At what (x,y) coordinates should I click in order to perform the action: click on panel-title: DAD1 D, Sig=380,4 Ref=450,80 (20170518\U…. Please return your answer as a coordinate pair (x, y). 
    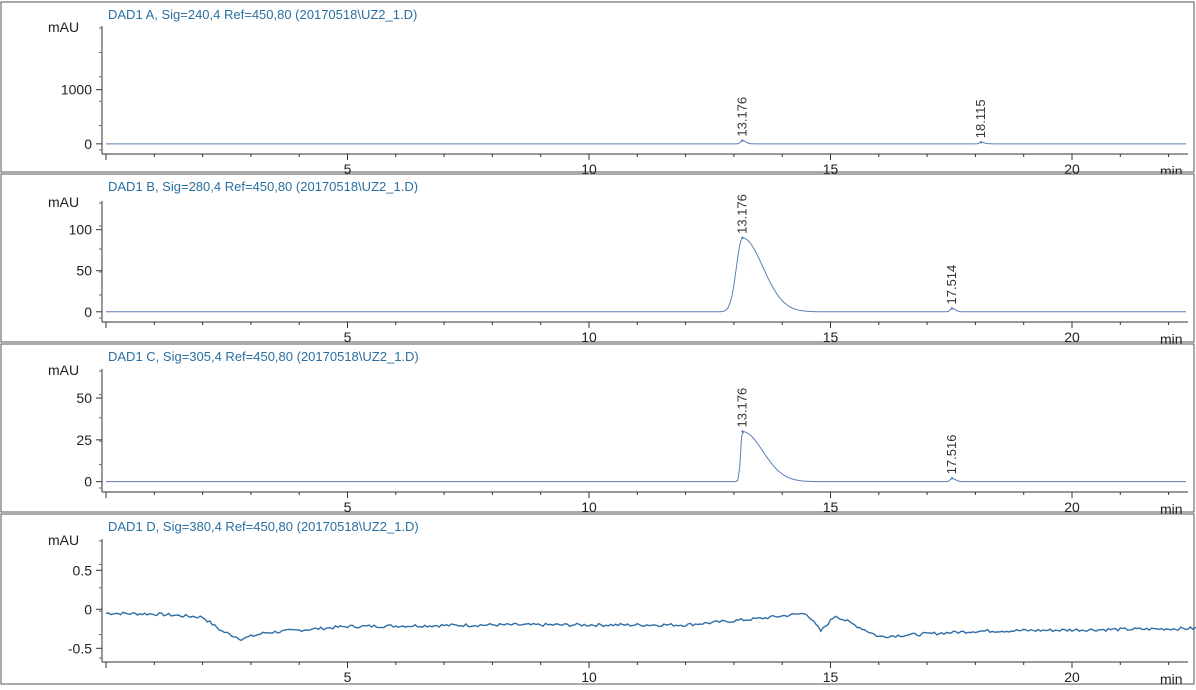
    Looking at the image, I should click on (263, 526).